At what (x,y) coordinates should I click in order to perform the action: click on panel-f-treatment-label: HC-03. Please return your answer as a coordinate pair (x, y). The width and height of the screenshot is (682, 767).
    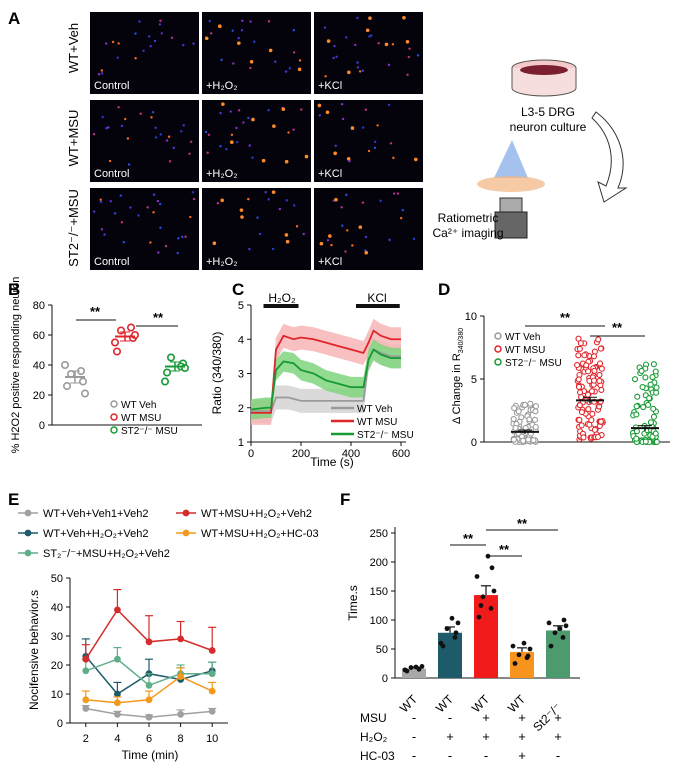
    Looking at the image, I should click on (377, 756).